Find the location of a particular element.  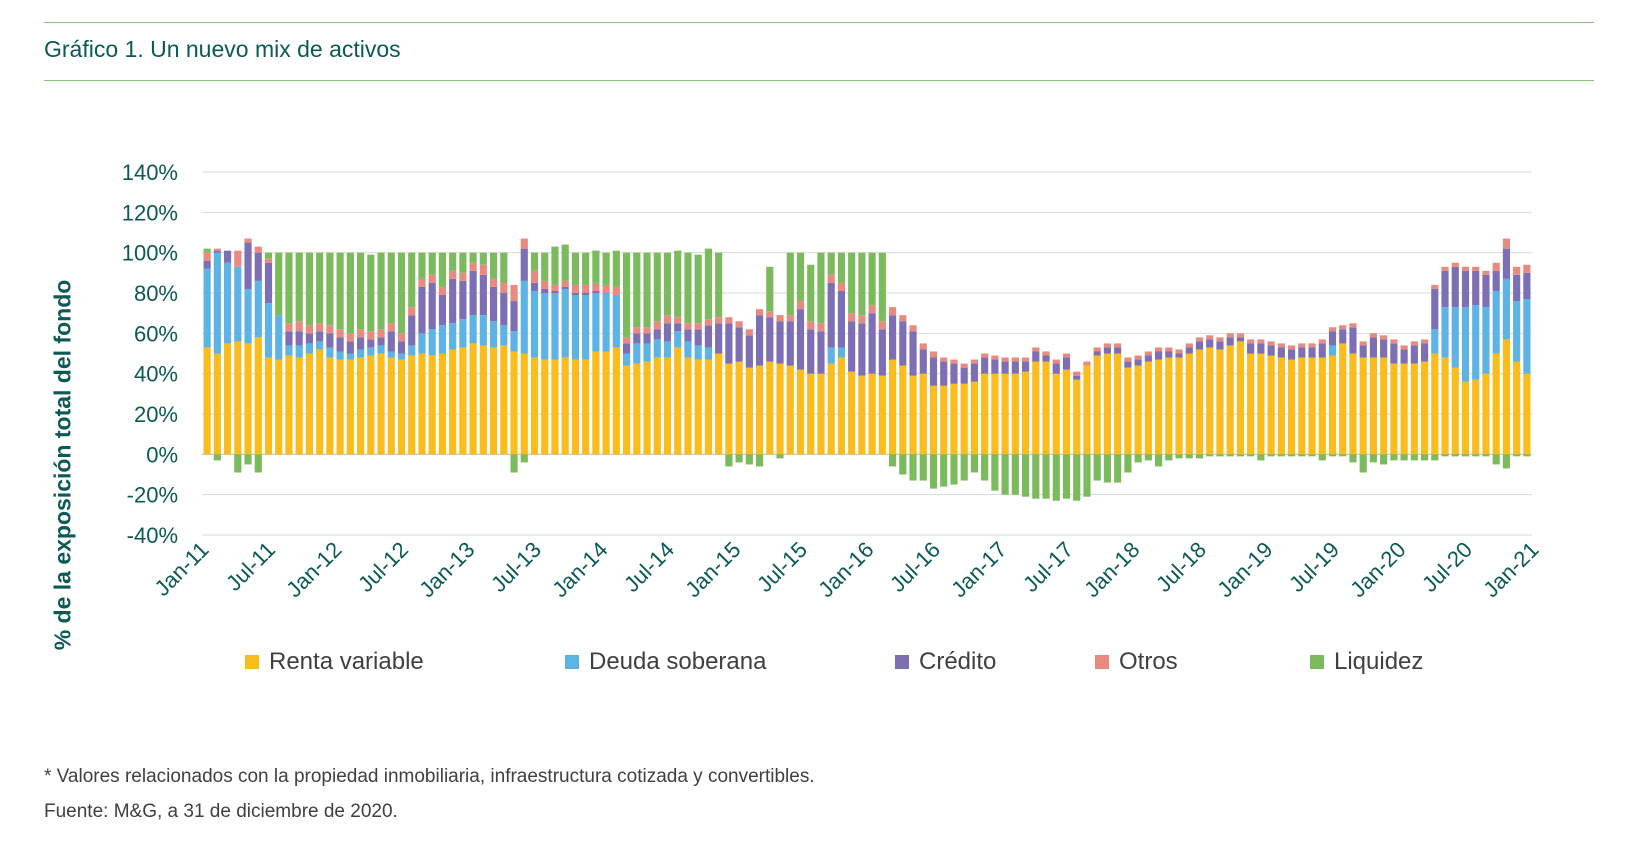

y-tick-label: 80% is located at coordinates (156, 293).